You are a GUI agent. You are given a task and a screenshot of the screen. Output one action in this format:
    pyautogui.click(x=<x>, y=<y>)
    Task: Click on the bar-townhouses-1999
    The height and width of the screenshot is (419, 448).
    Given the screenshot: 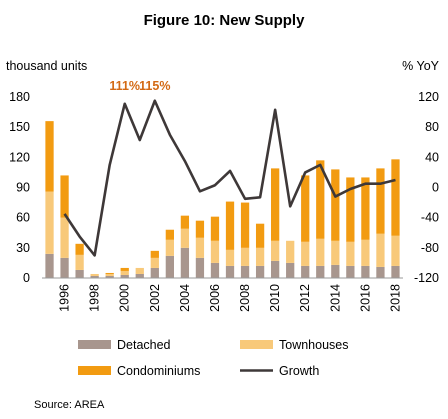 What is the action you would take?
    pyautogui.click(x=109, y=274)
    